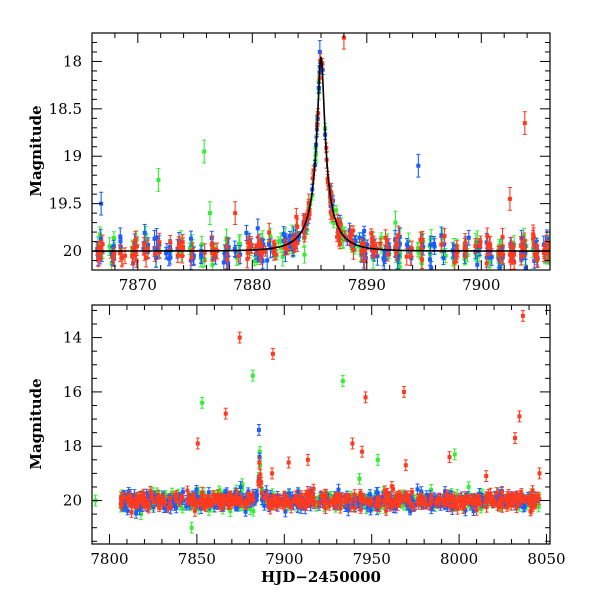 This screenshot has height=600, width=600. Describe the element at coordinates (321, 577) in the screenshot. I see `bottom-x-axis-title: HJD−2450000` at that location.